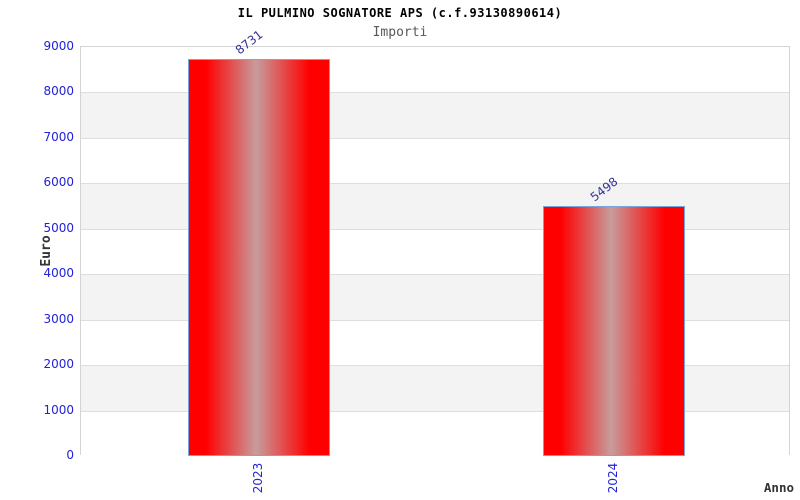 The image size is (800, 500). I want to click on x-tick-label: 2023, so click(258, 478).